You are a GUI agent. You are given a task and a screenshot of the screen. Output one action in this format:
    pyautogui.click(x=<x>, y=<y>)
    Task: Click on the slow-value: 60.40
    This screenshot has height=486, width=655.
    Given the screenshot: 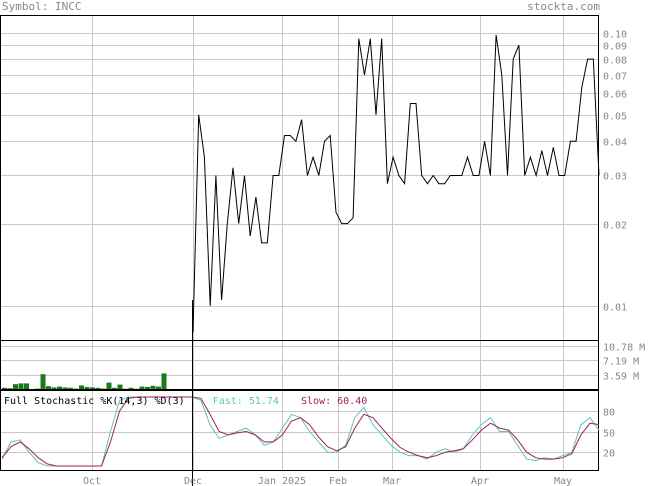 What is the action you would take?
    pyautogui.click(x=352, y=401)
    